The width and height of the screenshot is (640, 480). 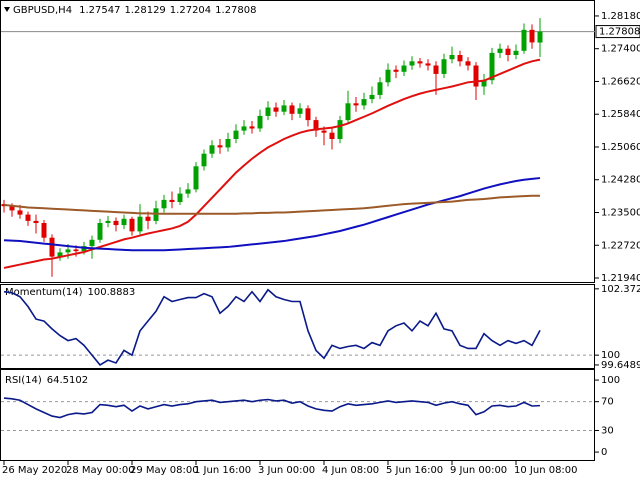 What do you see at coordinates (620, 212) in the screenshot?
I see `y-tick-label: 1.23500` at bounding box center [620, 212].